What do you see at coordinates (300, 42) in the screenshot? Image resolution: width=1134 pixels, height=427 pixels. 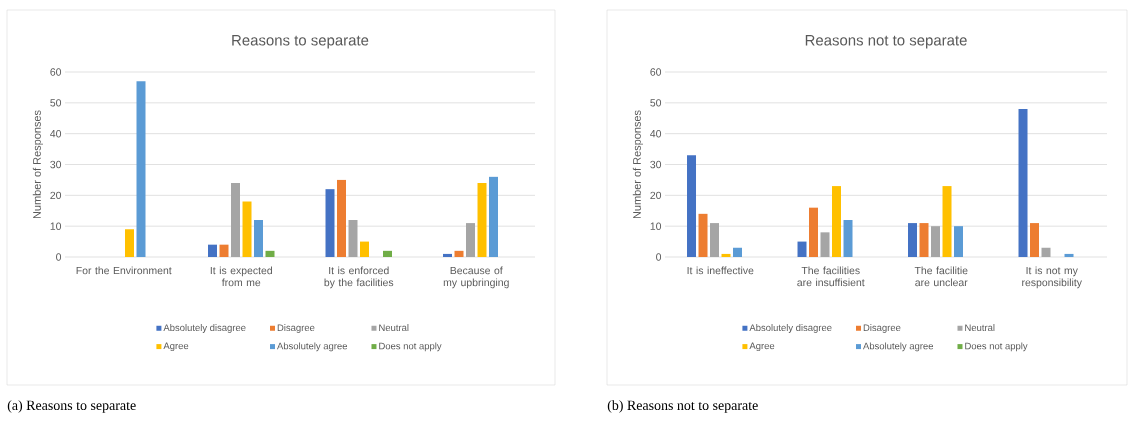 I see `chart-title: Reasons to separate` at bounding box center [300, 42].